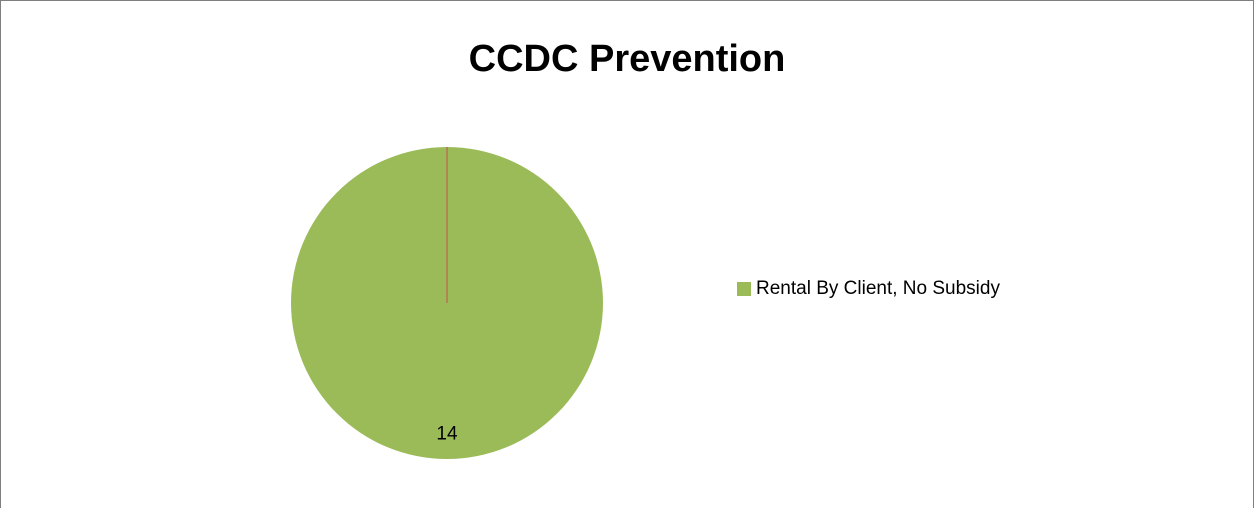  Describe the element at coordinates (878, 288) in the screenshot. I see `legend-label: Rental By Client, No Subsidy` at that location.